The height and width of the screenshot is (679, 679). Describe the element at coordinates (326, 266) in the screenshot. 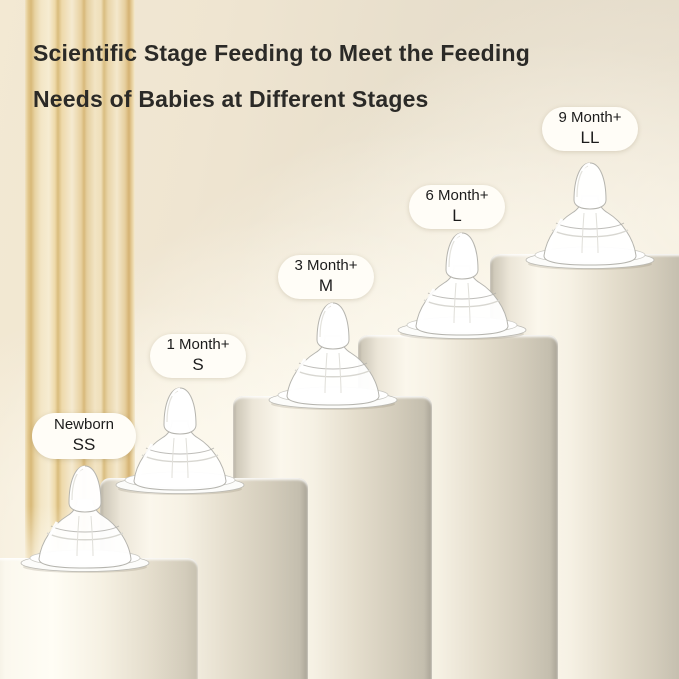

I see `stage-label-age: 3 Month+` at that location.